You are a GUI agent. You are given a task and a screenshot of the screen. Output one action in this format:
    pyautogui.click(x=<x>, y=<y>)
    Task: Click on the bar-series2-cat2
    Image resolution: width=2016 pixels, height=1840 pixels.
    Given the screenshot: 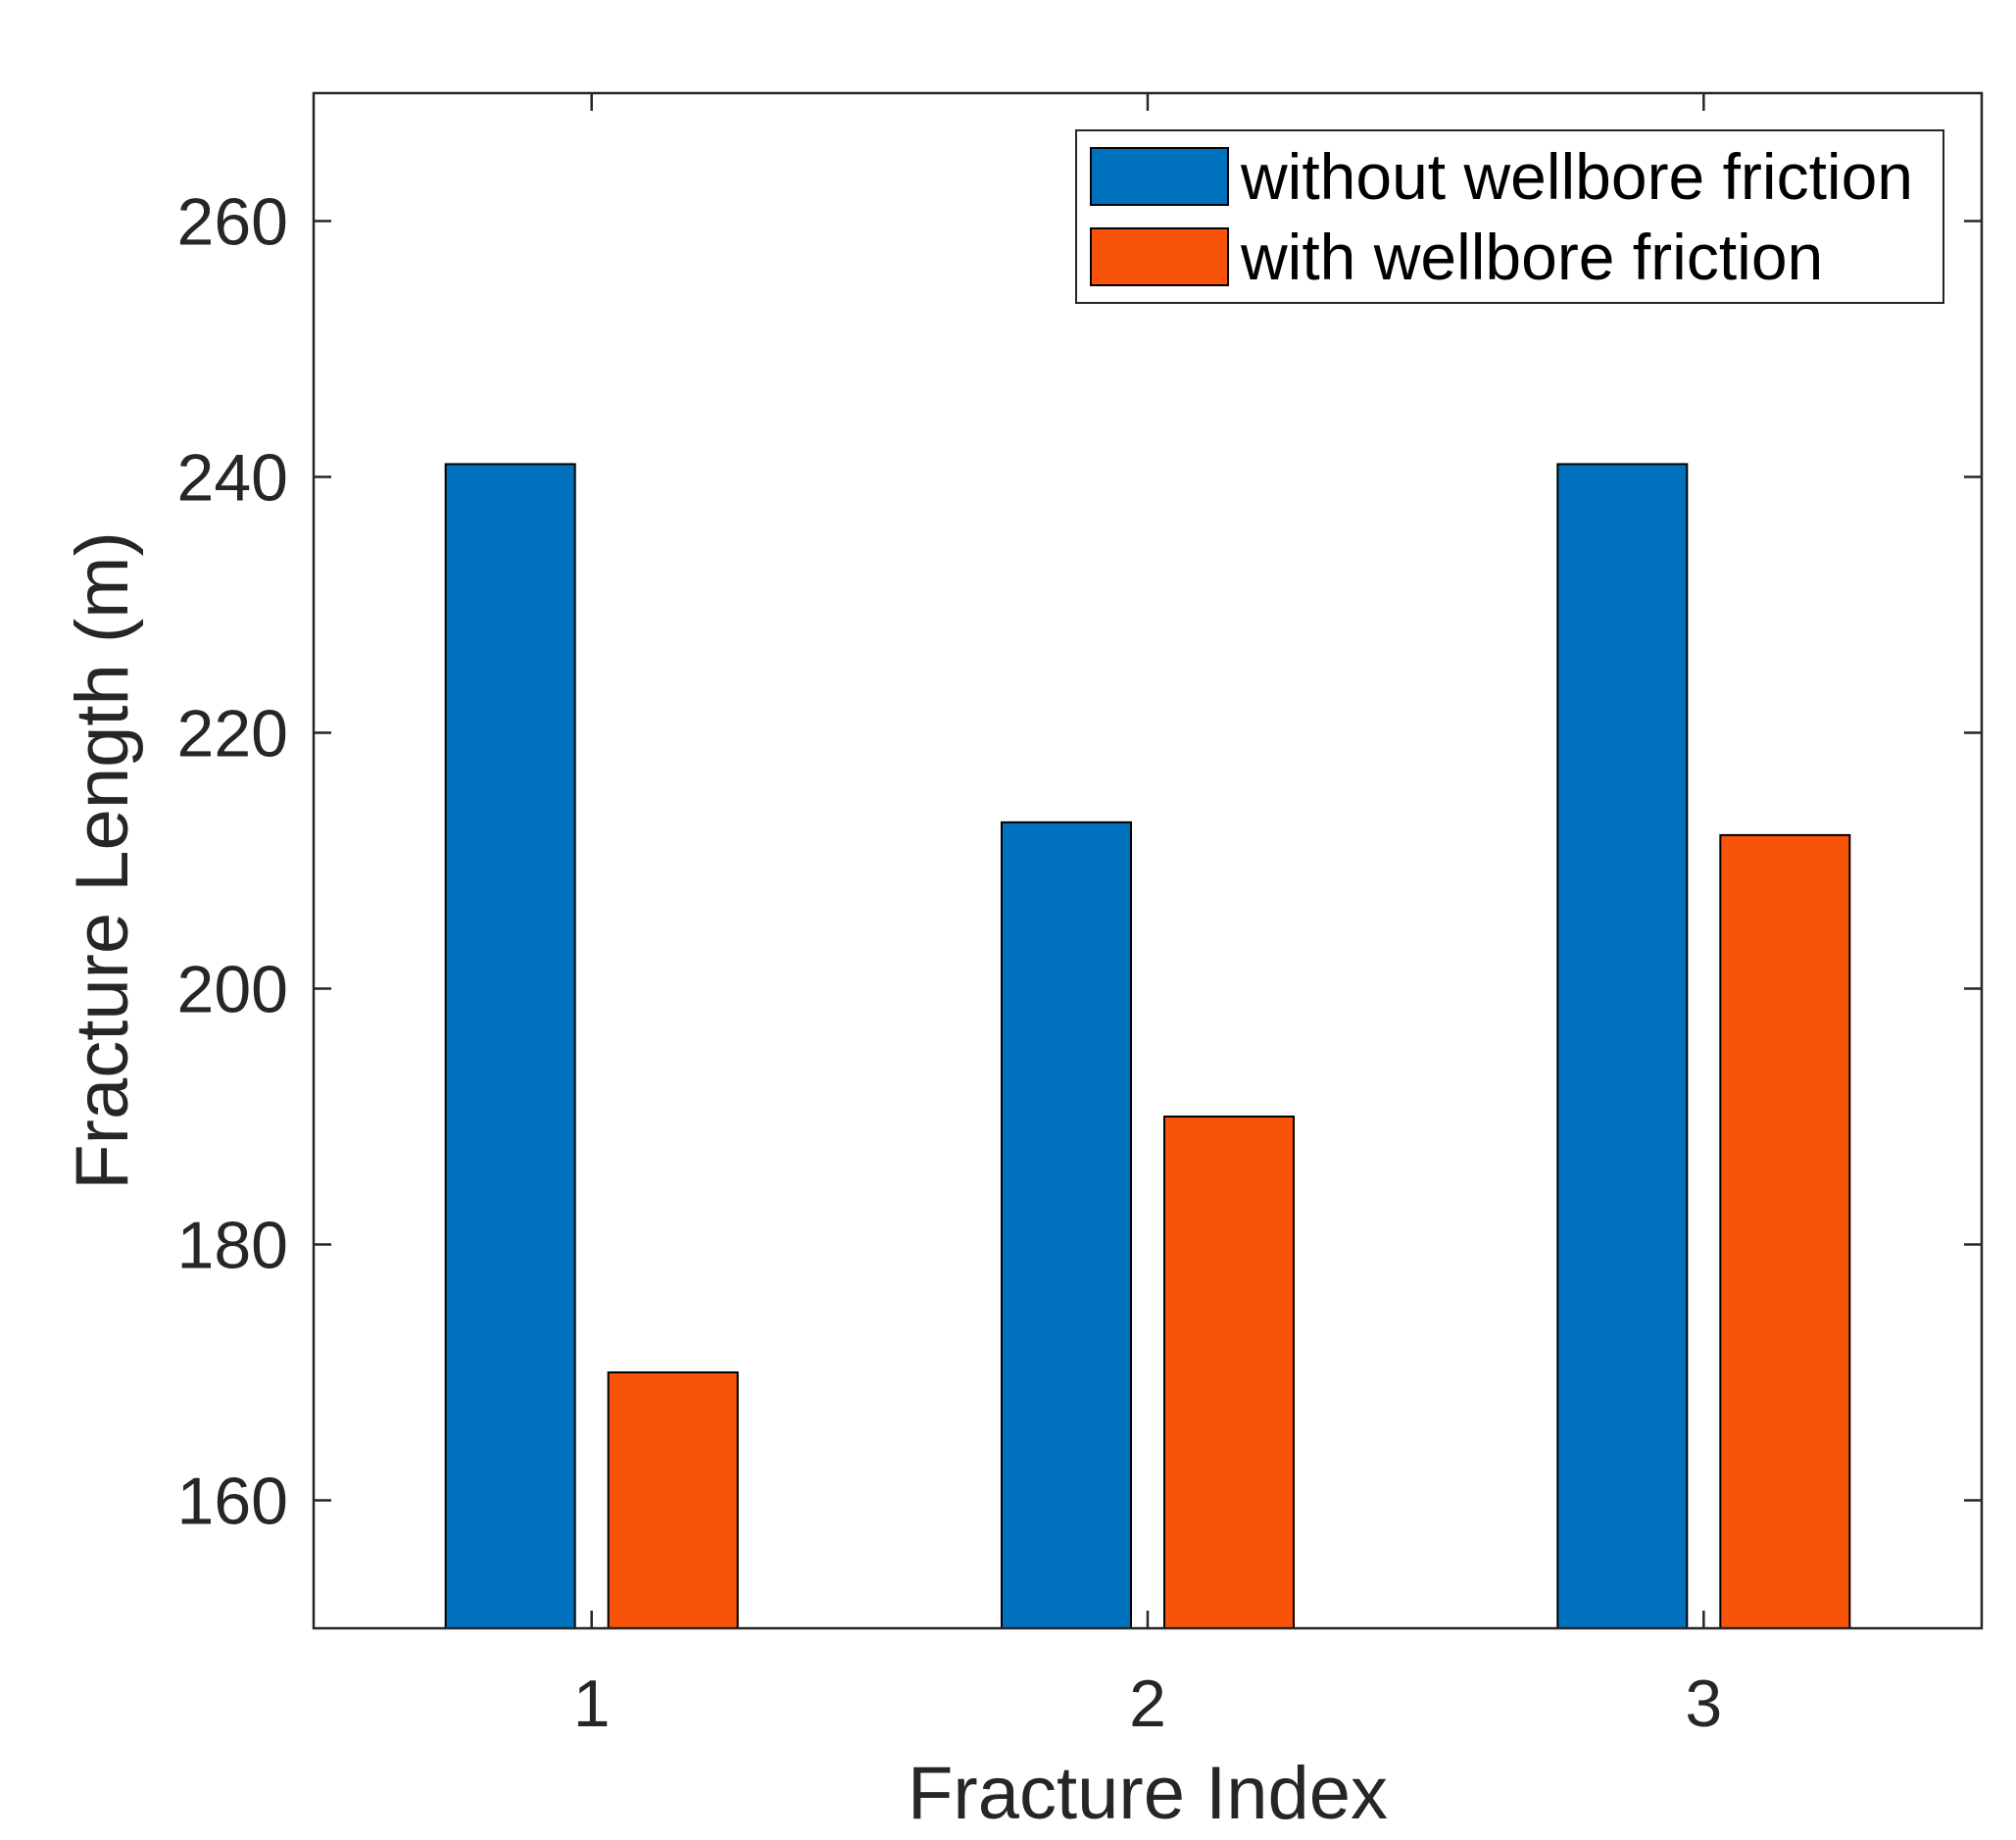 What is the action you would take?
    pyautogui.click(x=1229, y=1372)
    